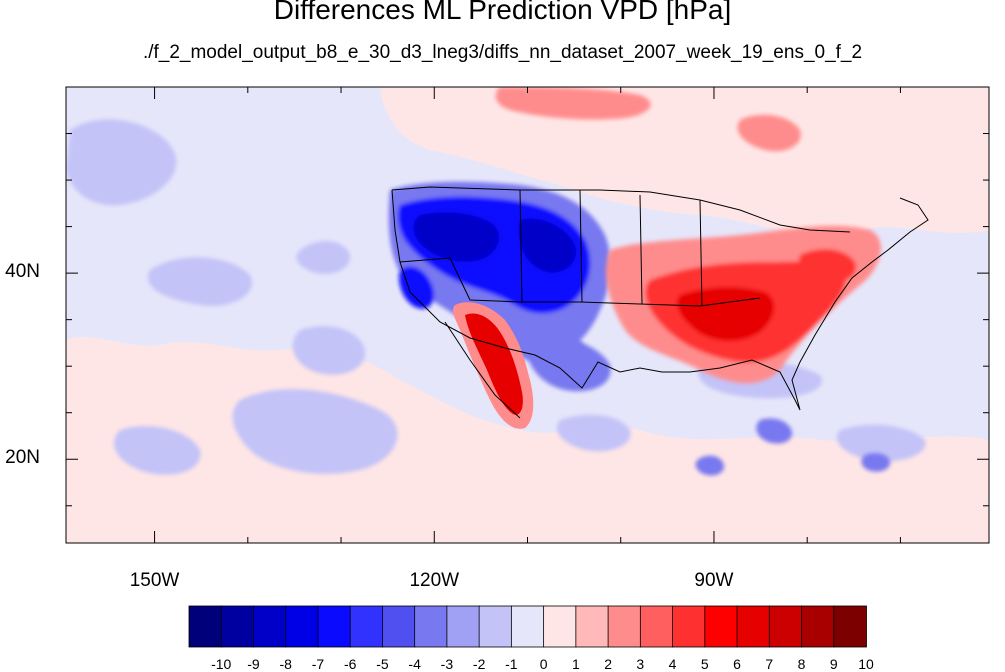 The width and height of the screenshot is (1005, 672). I want to click on colorbar-label: 10, so click(866, 664).